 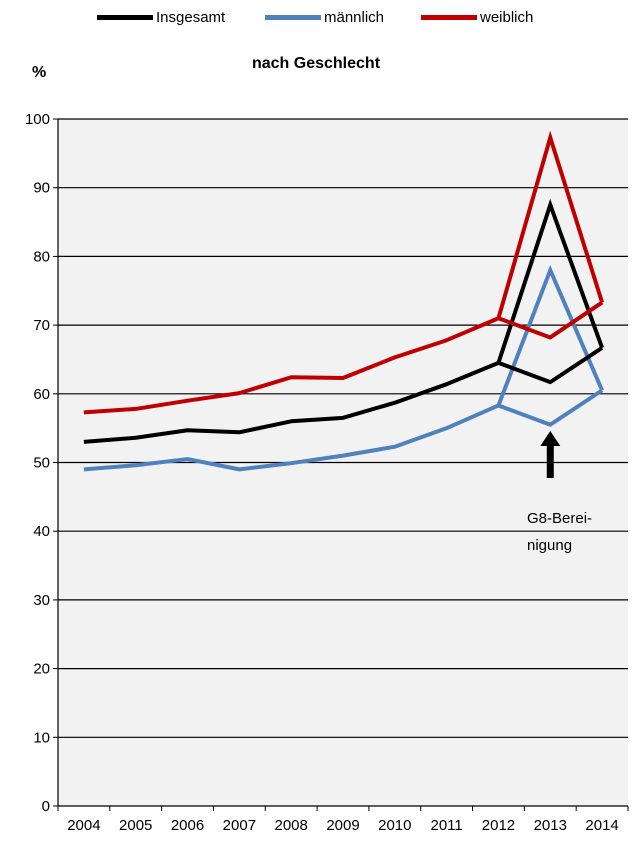 I want to click on x-tick-label: 2010, so click(x=394, y=825).